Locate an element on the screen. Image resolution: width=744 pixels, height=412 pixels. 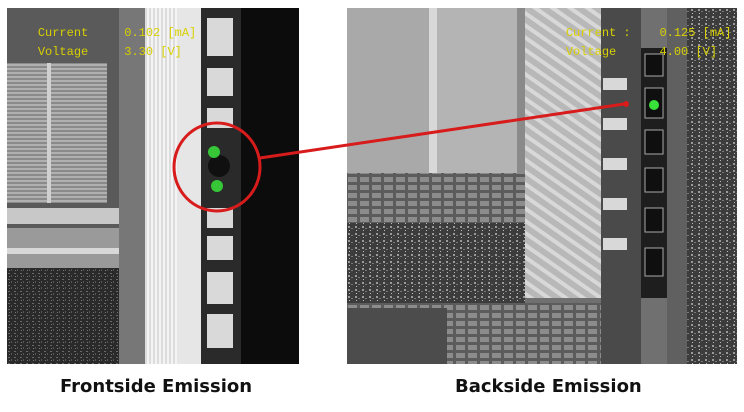
backside-caption: Backside Emission is located at coordinates (548, 386).